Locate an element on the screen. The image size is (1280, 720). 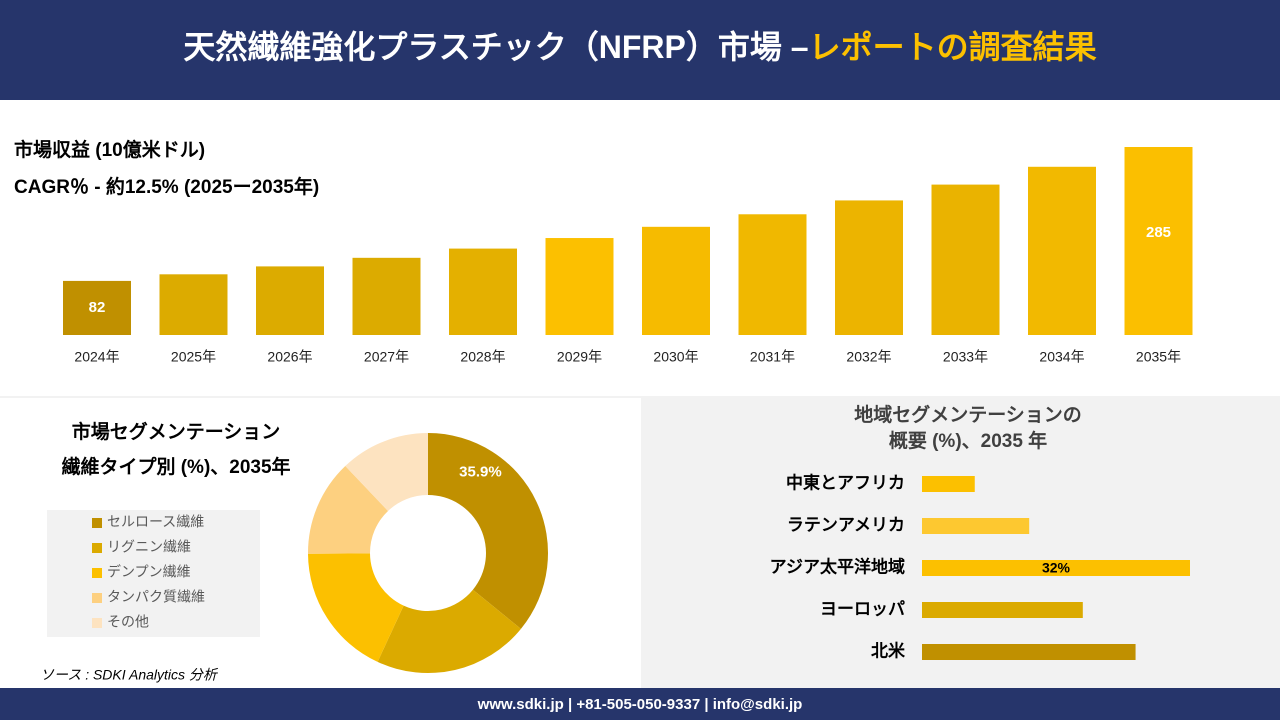
legend-label: デンプン繊維 is located at coordinates (149, 572).